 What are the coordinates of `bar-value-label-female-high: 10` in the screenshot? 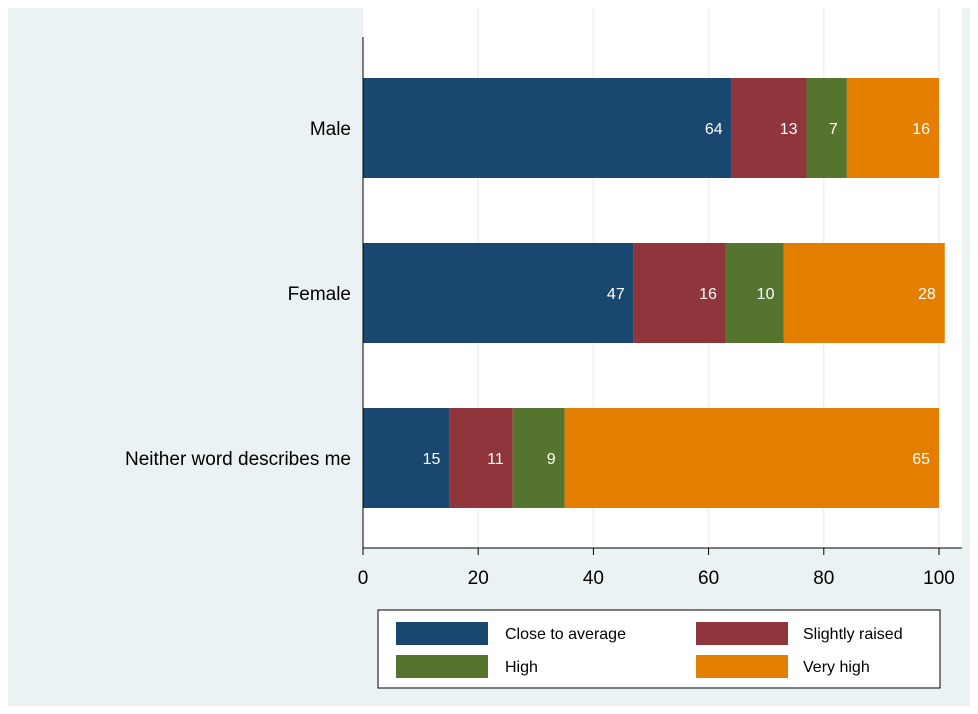 It's located at (766, 294).